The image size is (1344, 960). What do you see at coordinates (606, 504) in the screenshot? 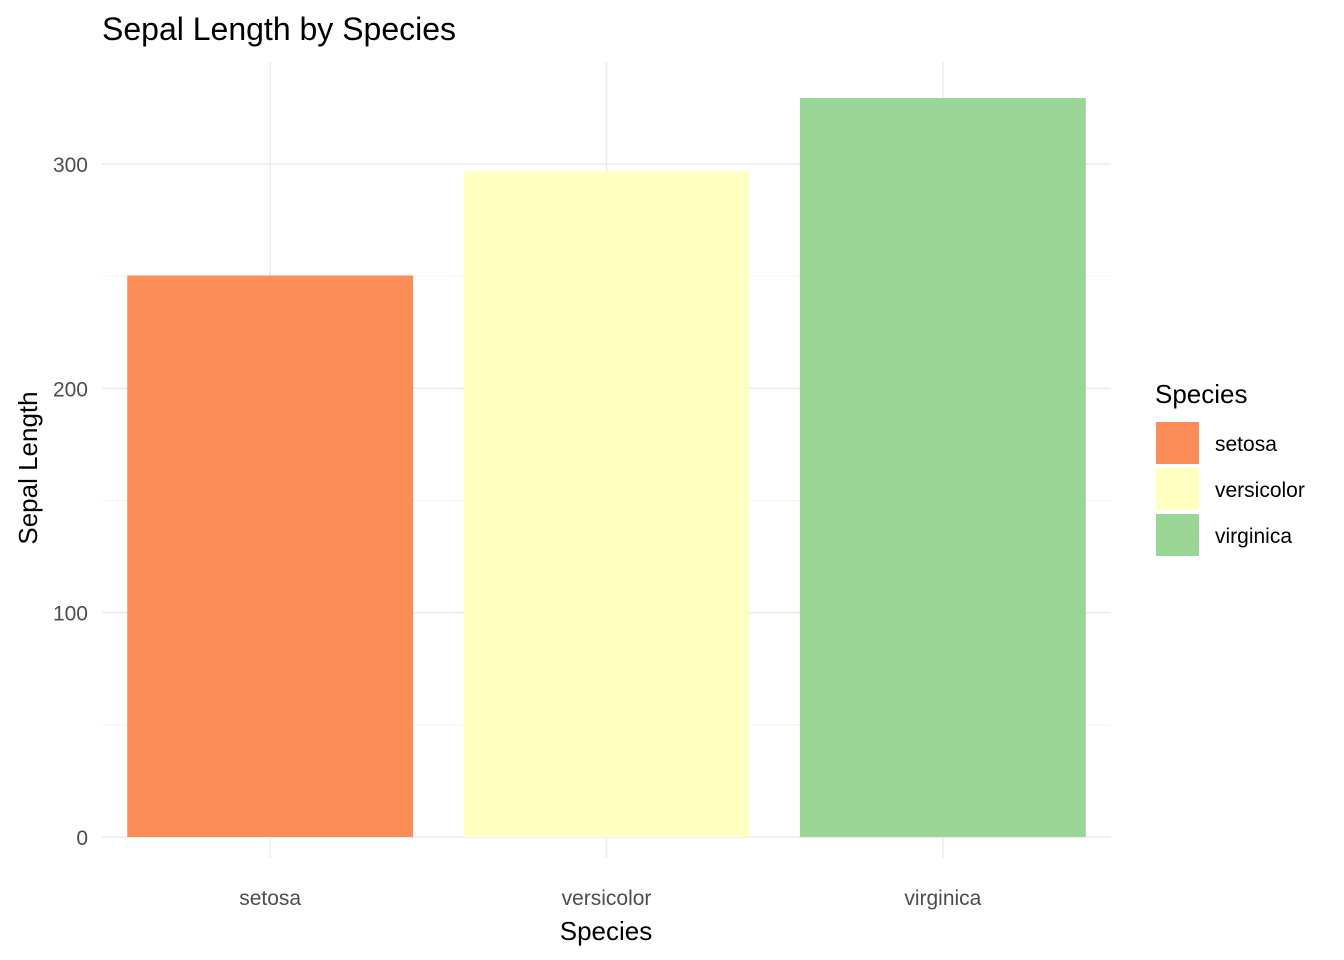
I see `bar-versicolor` at bounding box center [606, 504].